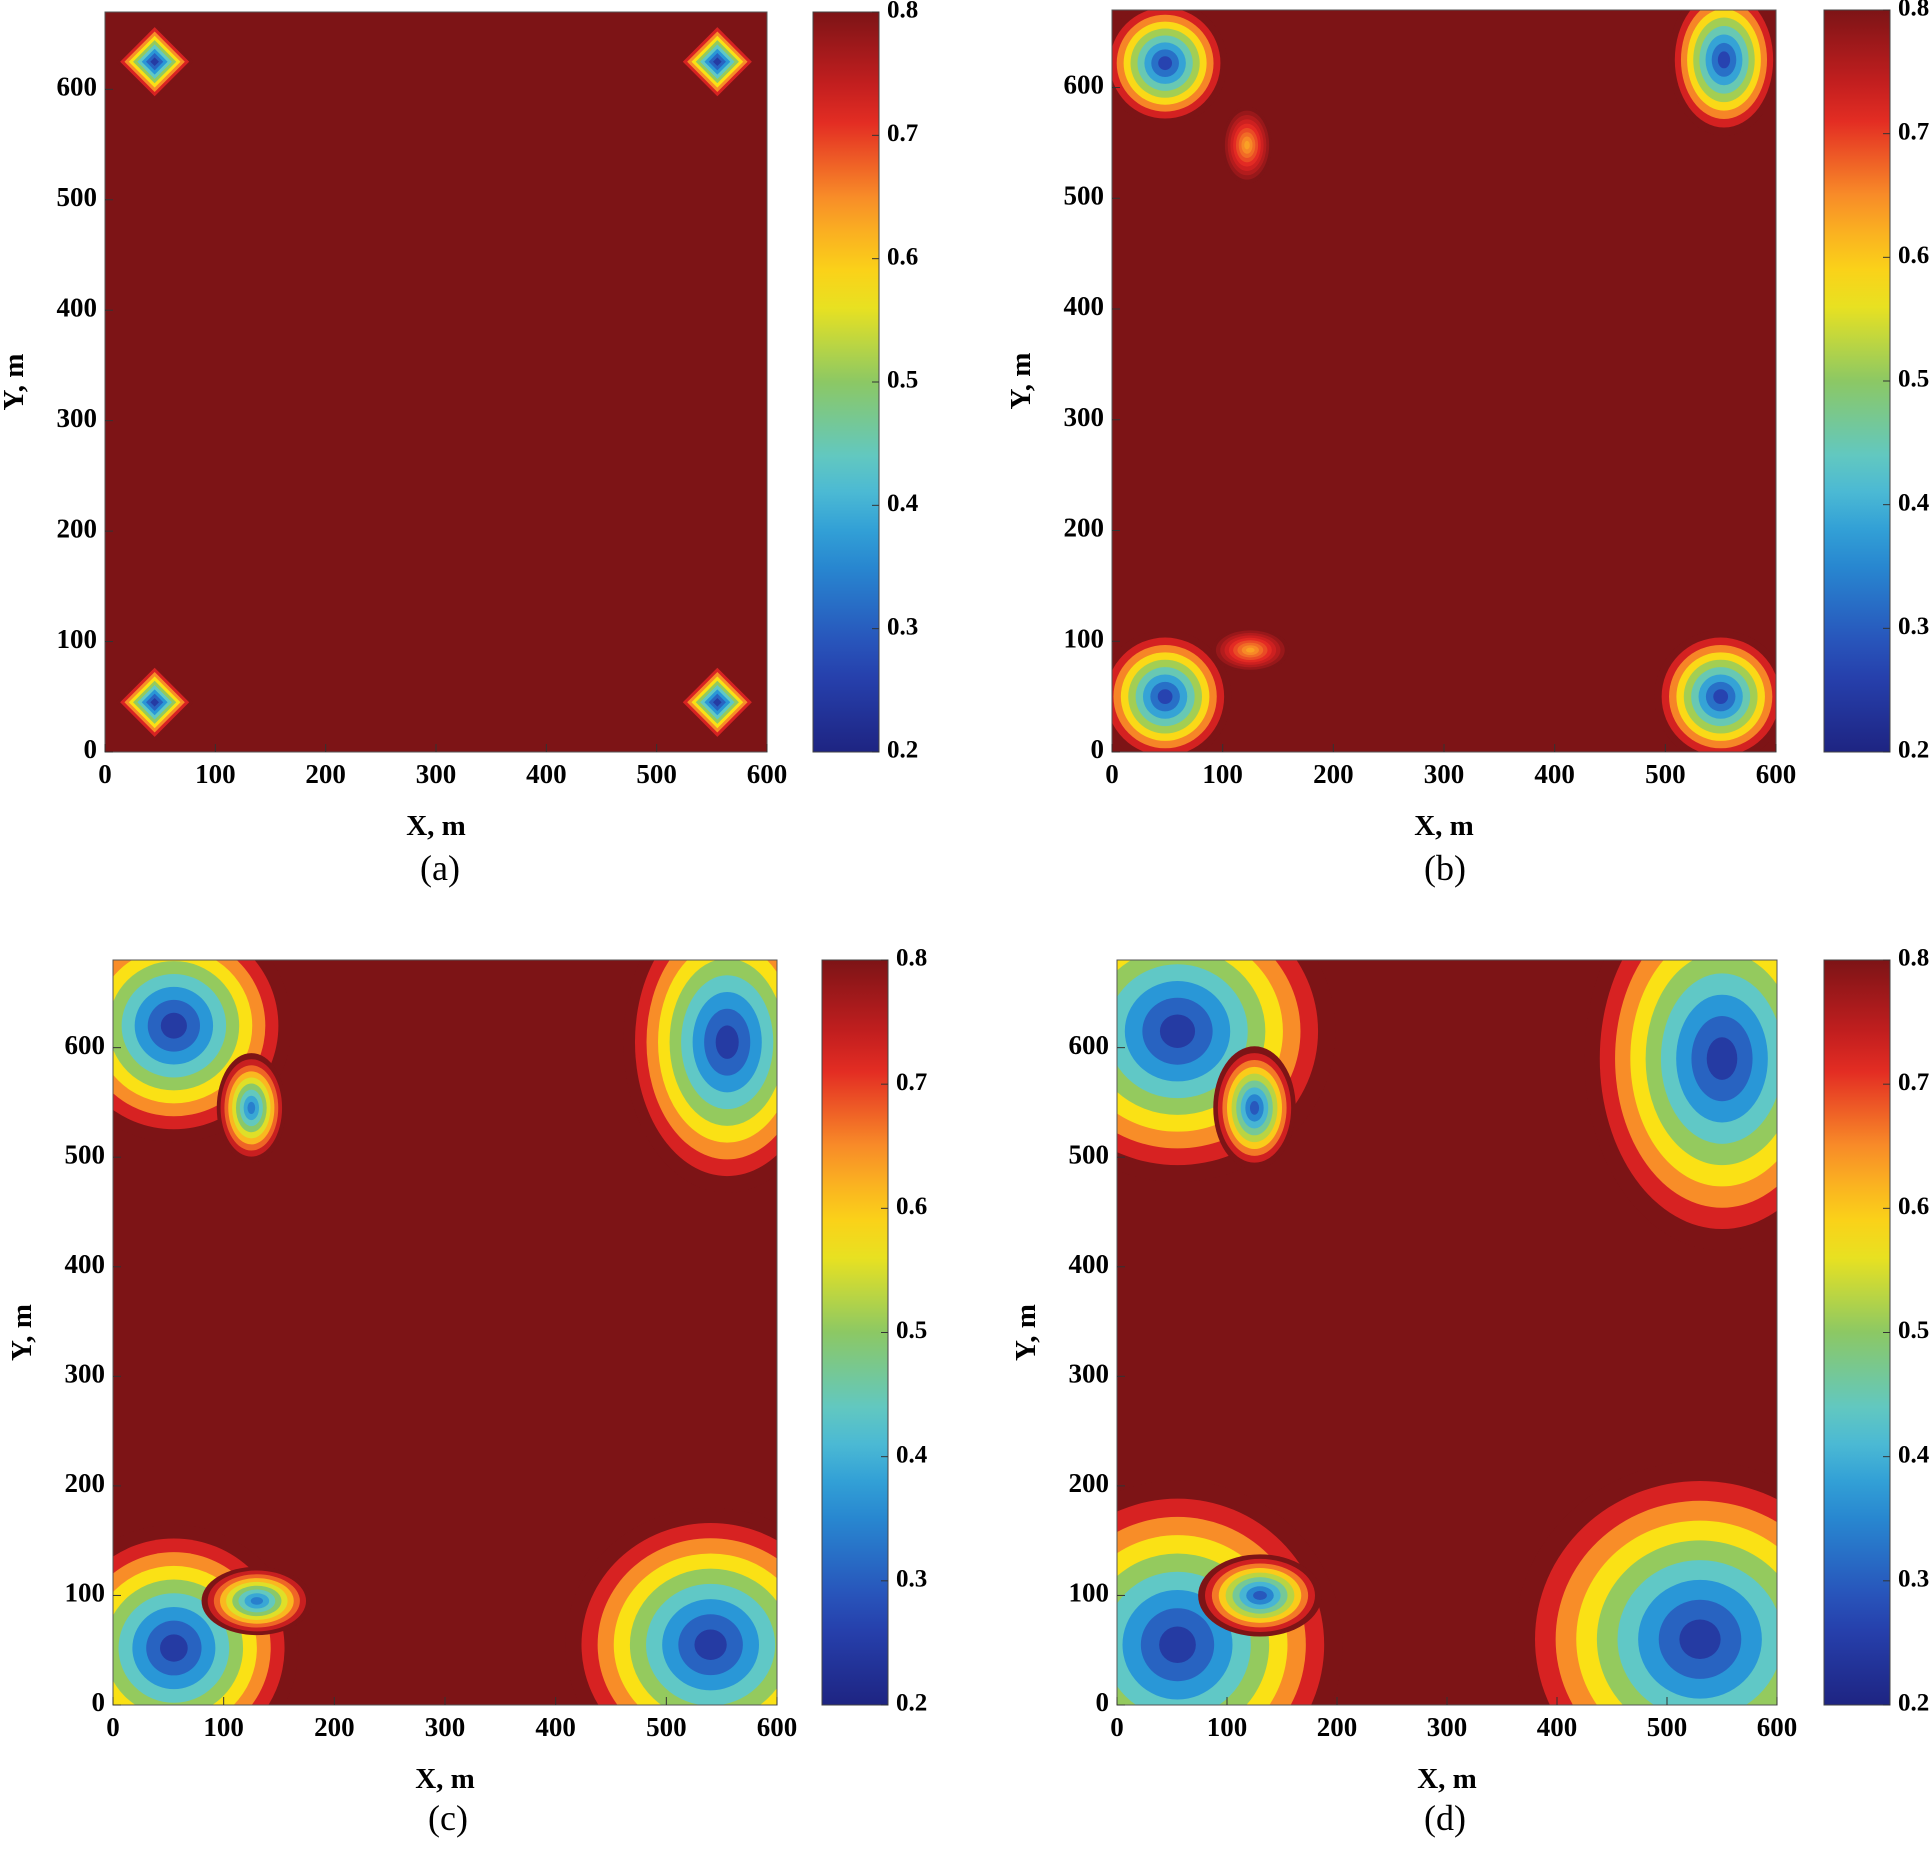 Image resolution: width=1930 pixels, height=1852 pixels. Describe the element at coordinates (77, 307) in the screenshot. I see `y-tick-label: 400` at that location.